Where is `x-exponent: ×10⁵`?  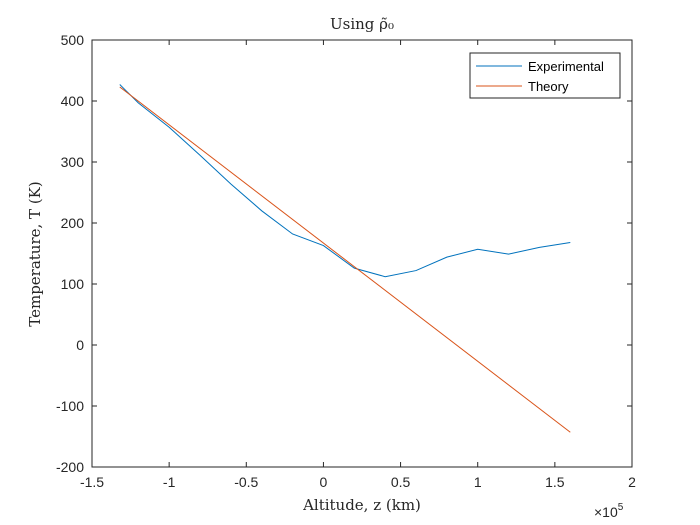 x-exponent: ×10⁵ is located at coordinates (609, 511).